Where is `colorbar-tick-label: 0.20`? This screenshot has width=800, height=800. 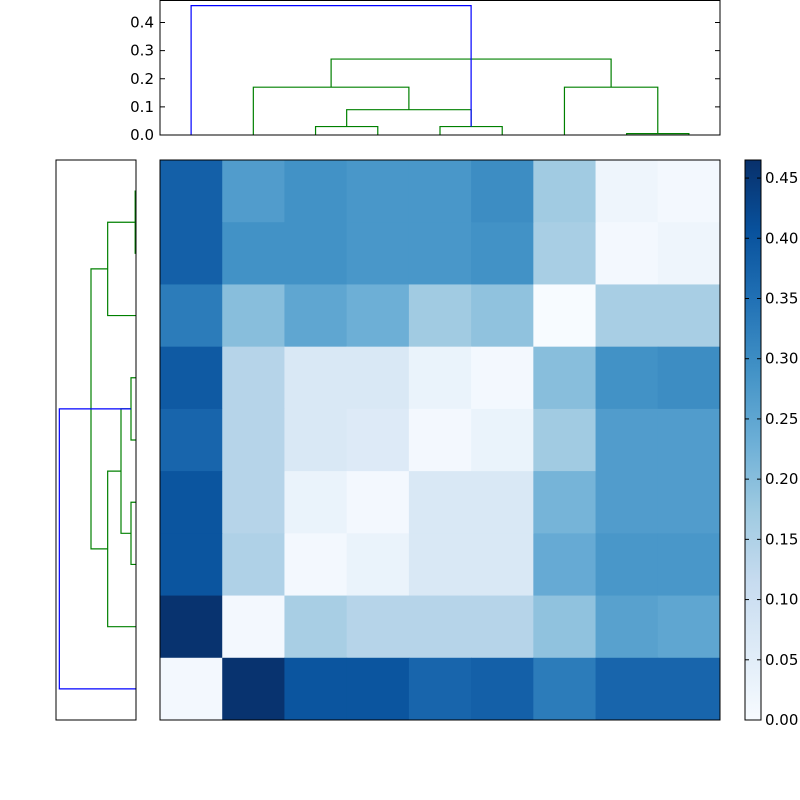 colorbar-tick-label: 0.20 is located at coordinates (781, 479).